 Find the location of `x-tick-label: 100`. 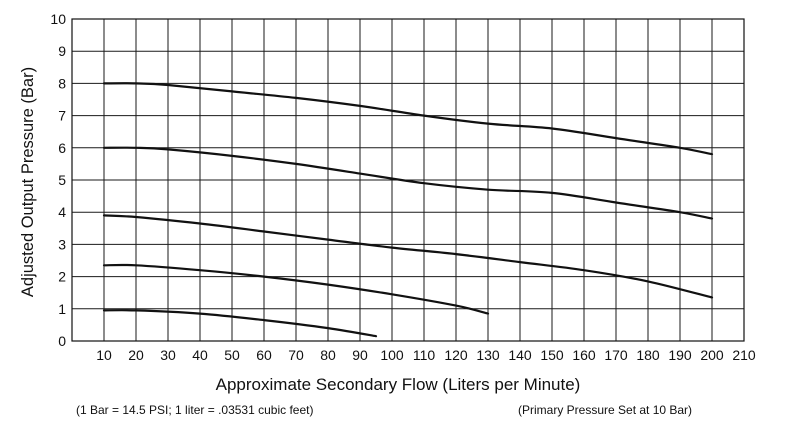

x-tick-label: 100 is located at coordinates (392, 355).